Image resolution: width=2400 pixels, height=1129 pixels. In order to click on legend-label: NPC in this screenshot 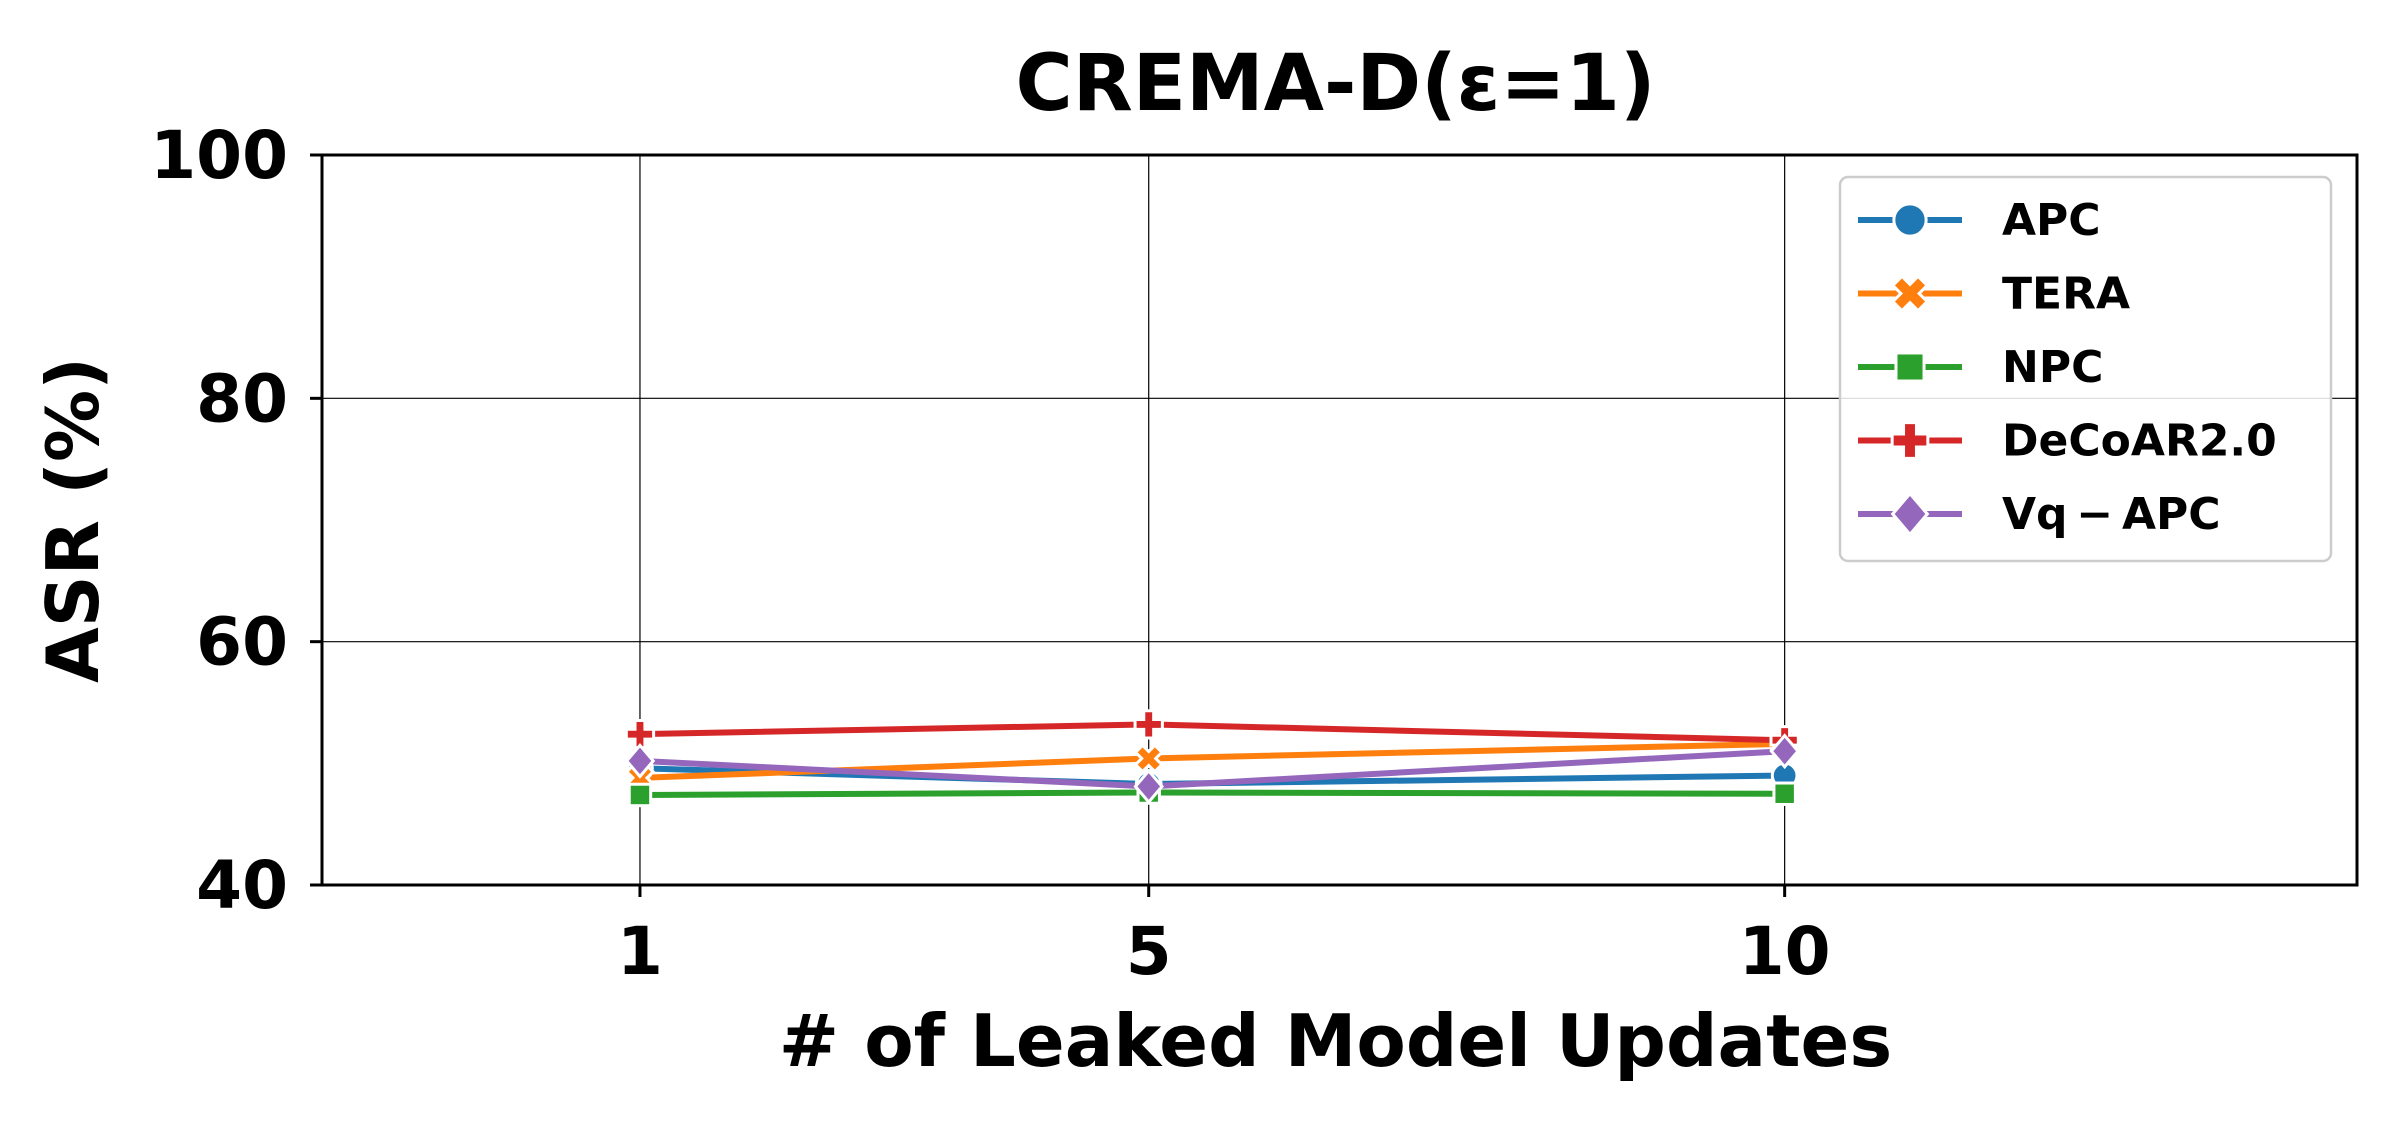, I will do `click(2052, 367)`.